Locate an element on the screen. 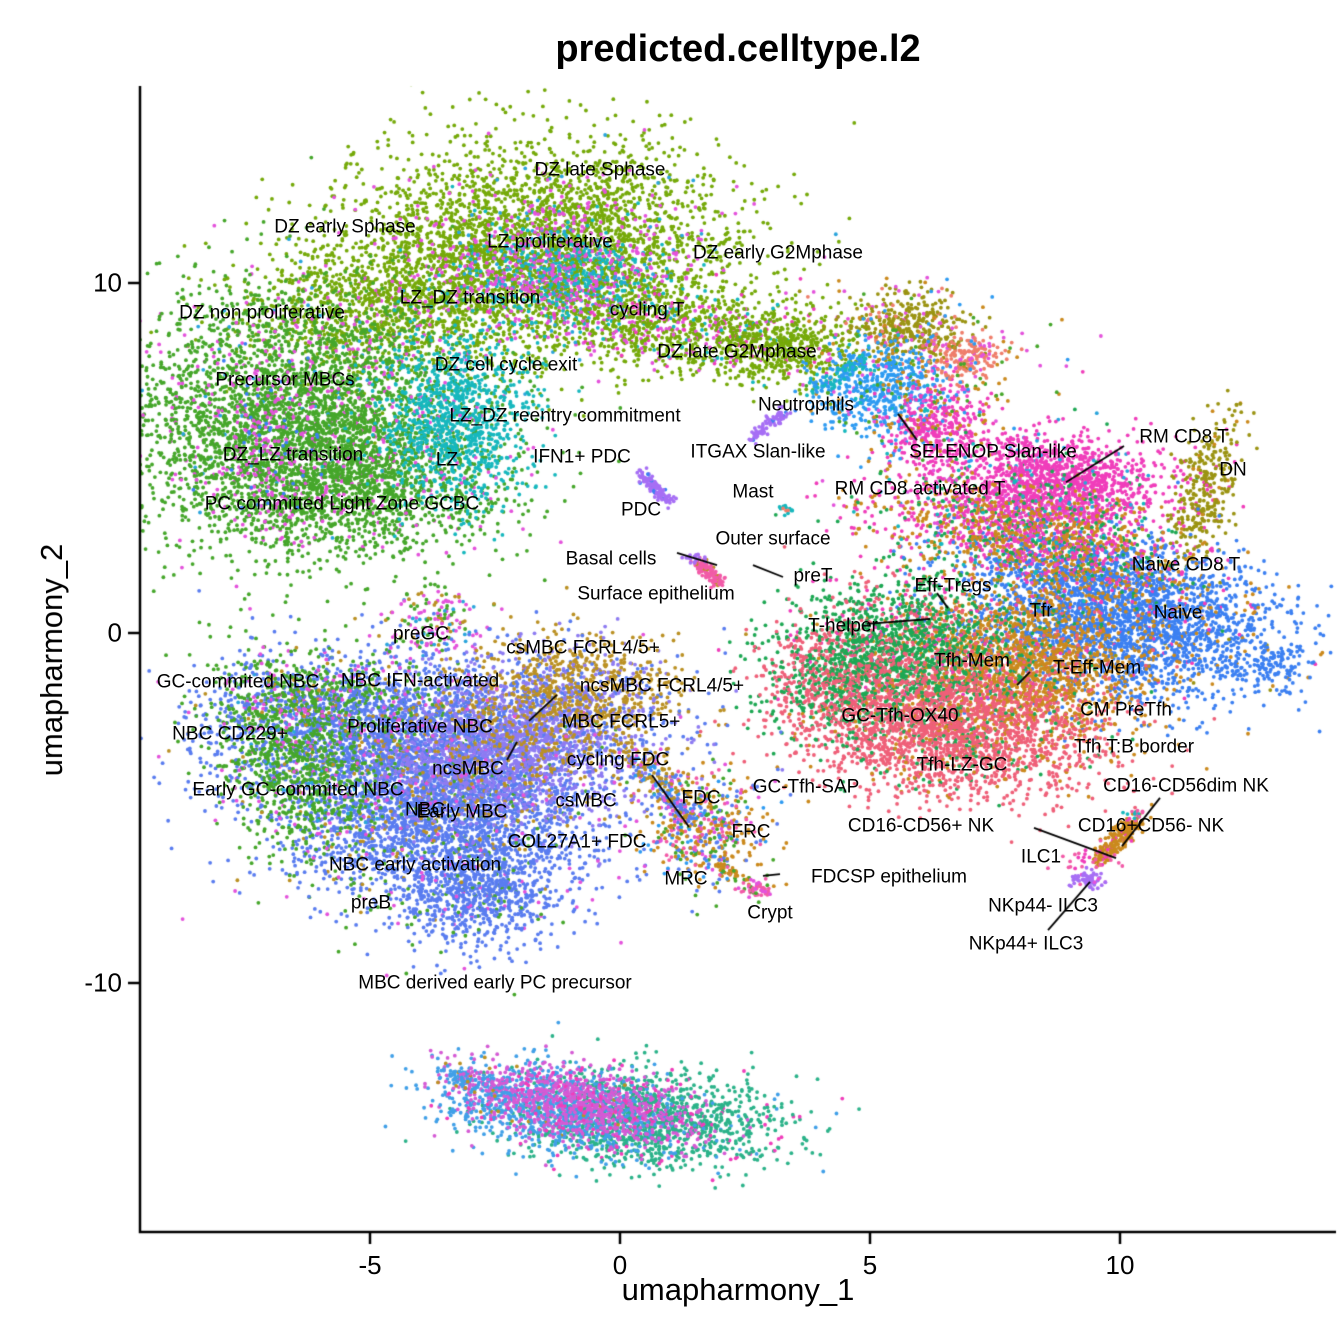 The height and width of the screenshot is (1344, 1344). cluster-label: cycling T is located at coordinates (647, 310).